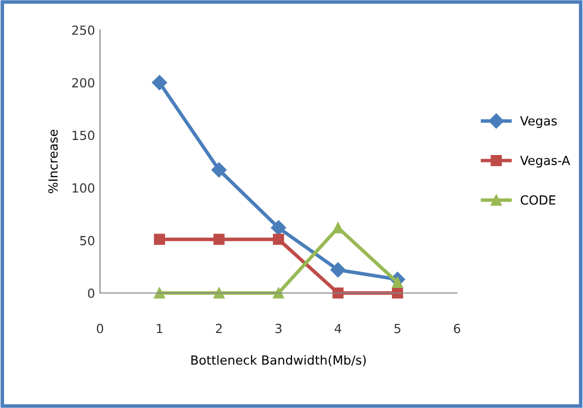 The image size is (583, 408). I want to click on x-tick-label: 3, so click(278, 329).